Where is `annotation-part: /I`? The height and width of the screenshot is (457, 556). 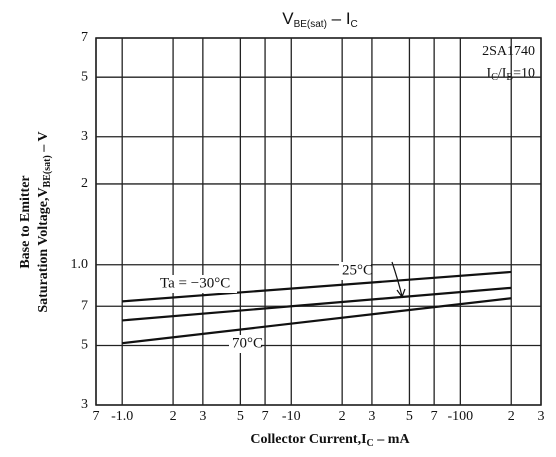 annotation-part: /I is located at coordinates (502, 73).